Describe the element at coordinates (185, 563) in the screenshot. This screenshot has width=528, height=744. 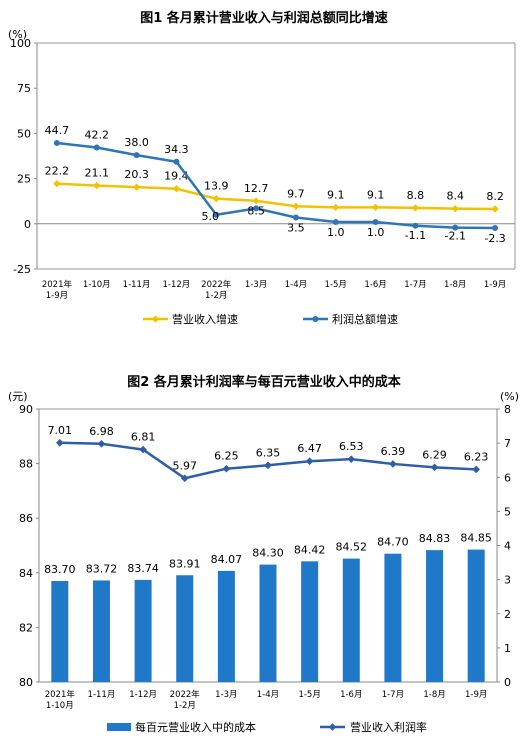
I see `bar-value-label: 83.91` at that location.